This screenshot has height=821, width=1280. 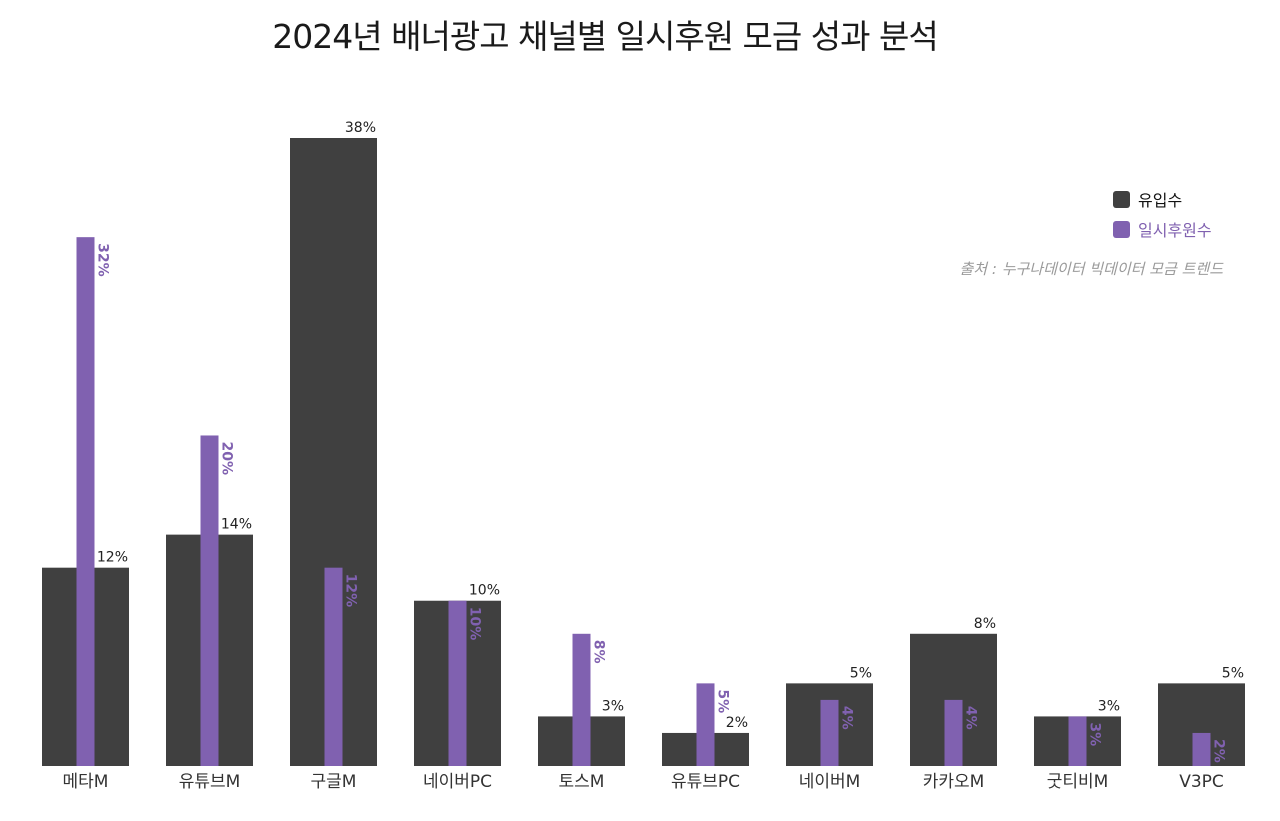 What do you see at coordinates (1219, 751) in the screenshot?
I see `label-donors: 2%` at bounding box center [1219, 751].